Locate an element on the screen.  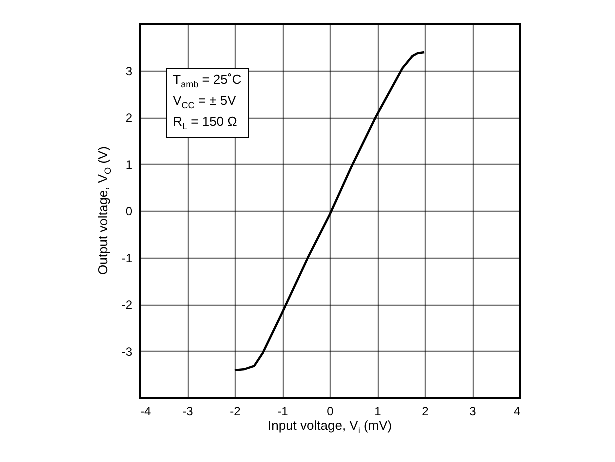
x-tick-label: 0 is located at coordinates (330, 411).